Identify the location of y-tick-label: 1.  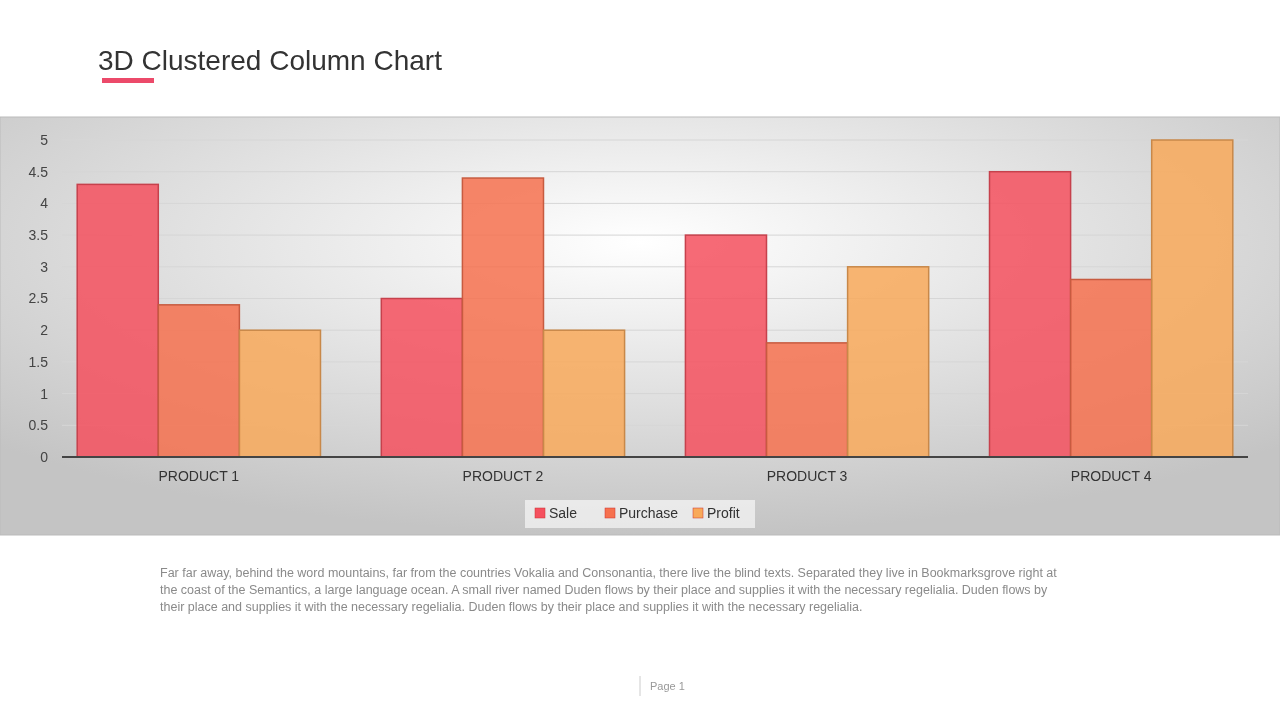
(44, 393).